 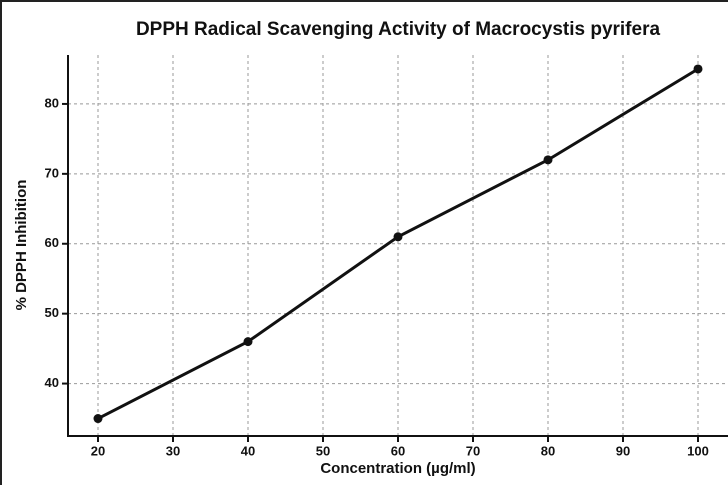 I want to click on y-tick-label: 50, so click(x=52, y=312).